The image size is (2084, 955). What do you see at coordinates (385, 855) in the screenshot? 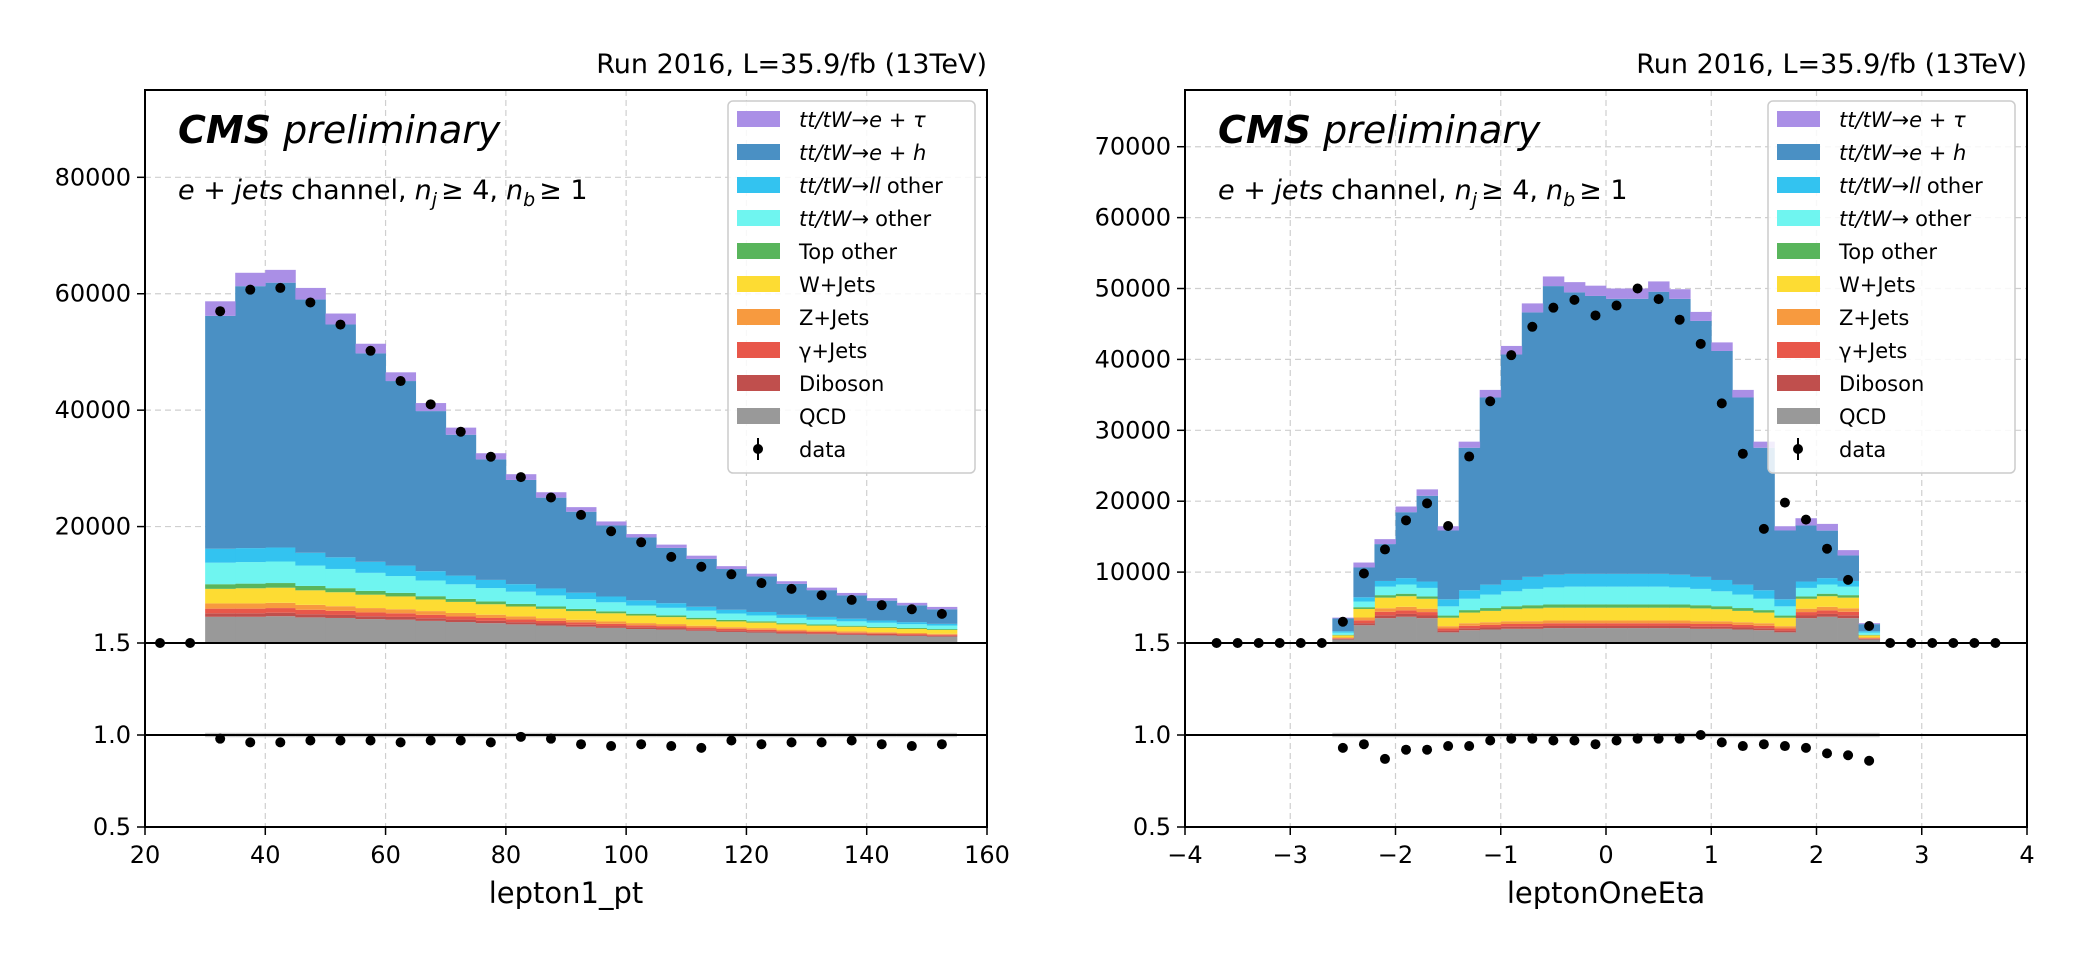
I see `x-tick-label: 60` at bounding box center [385, 855].